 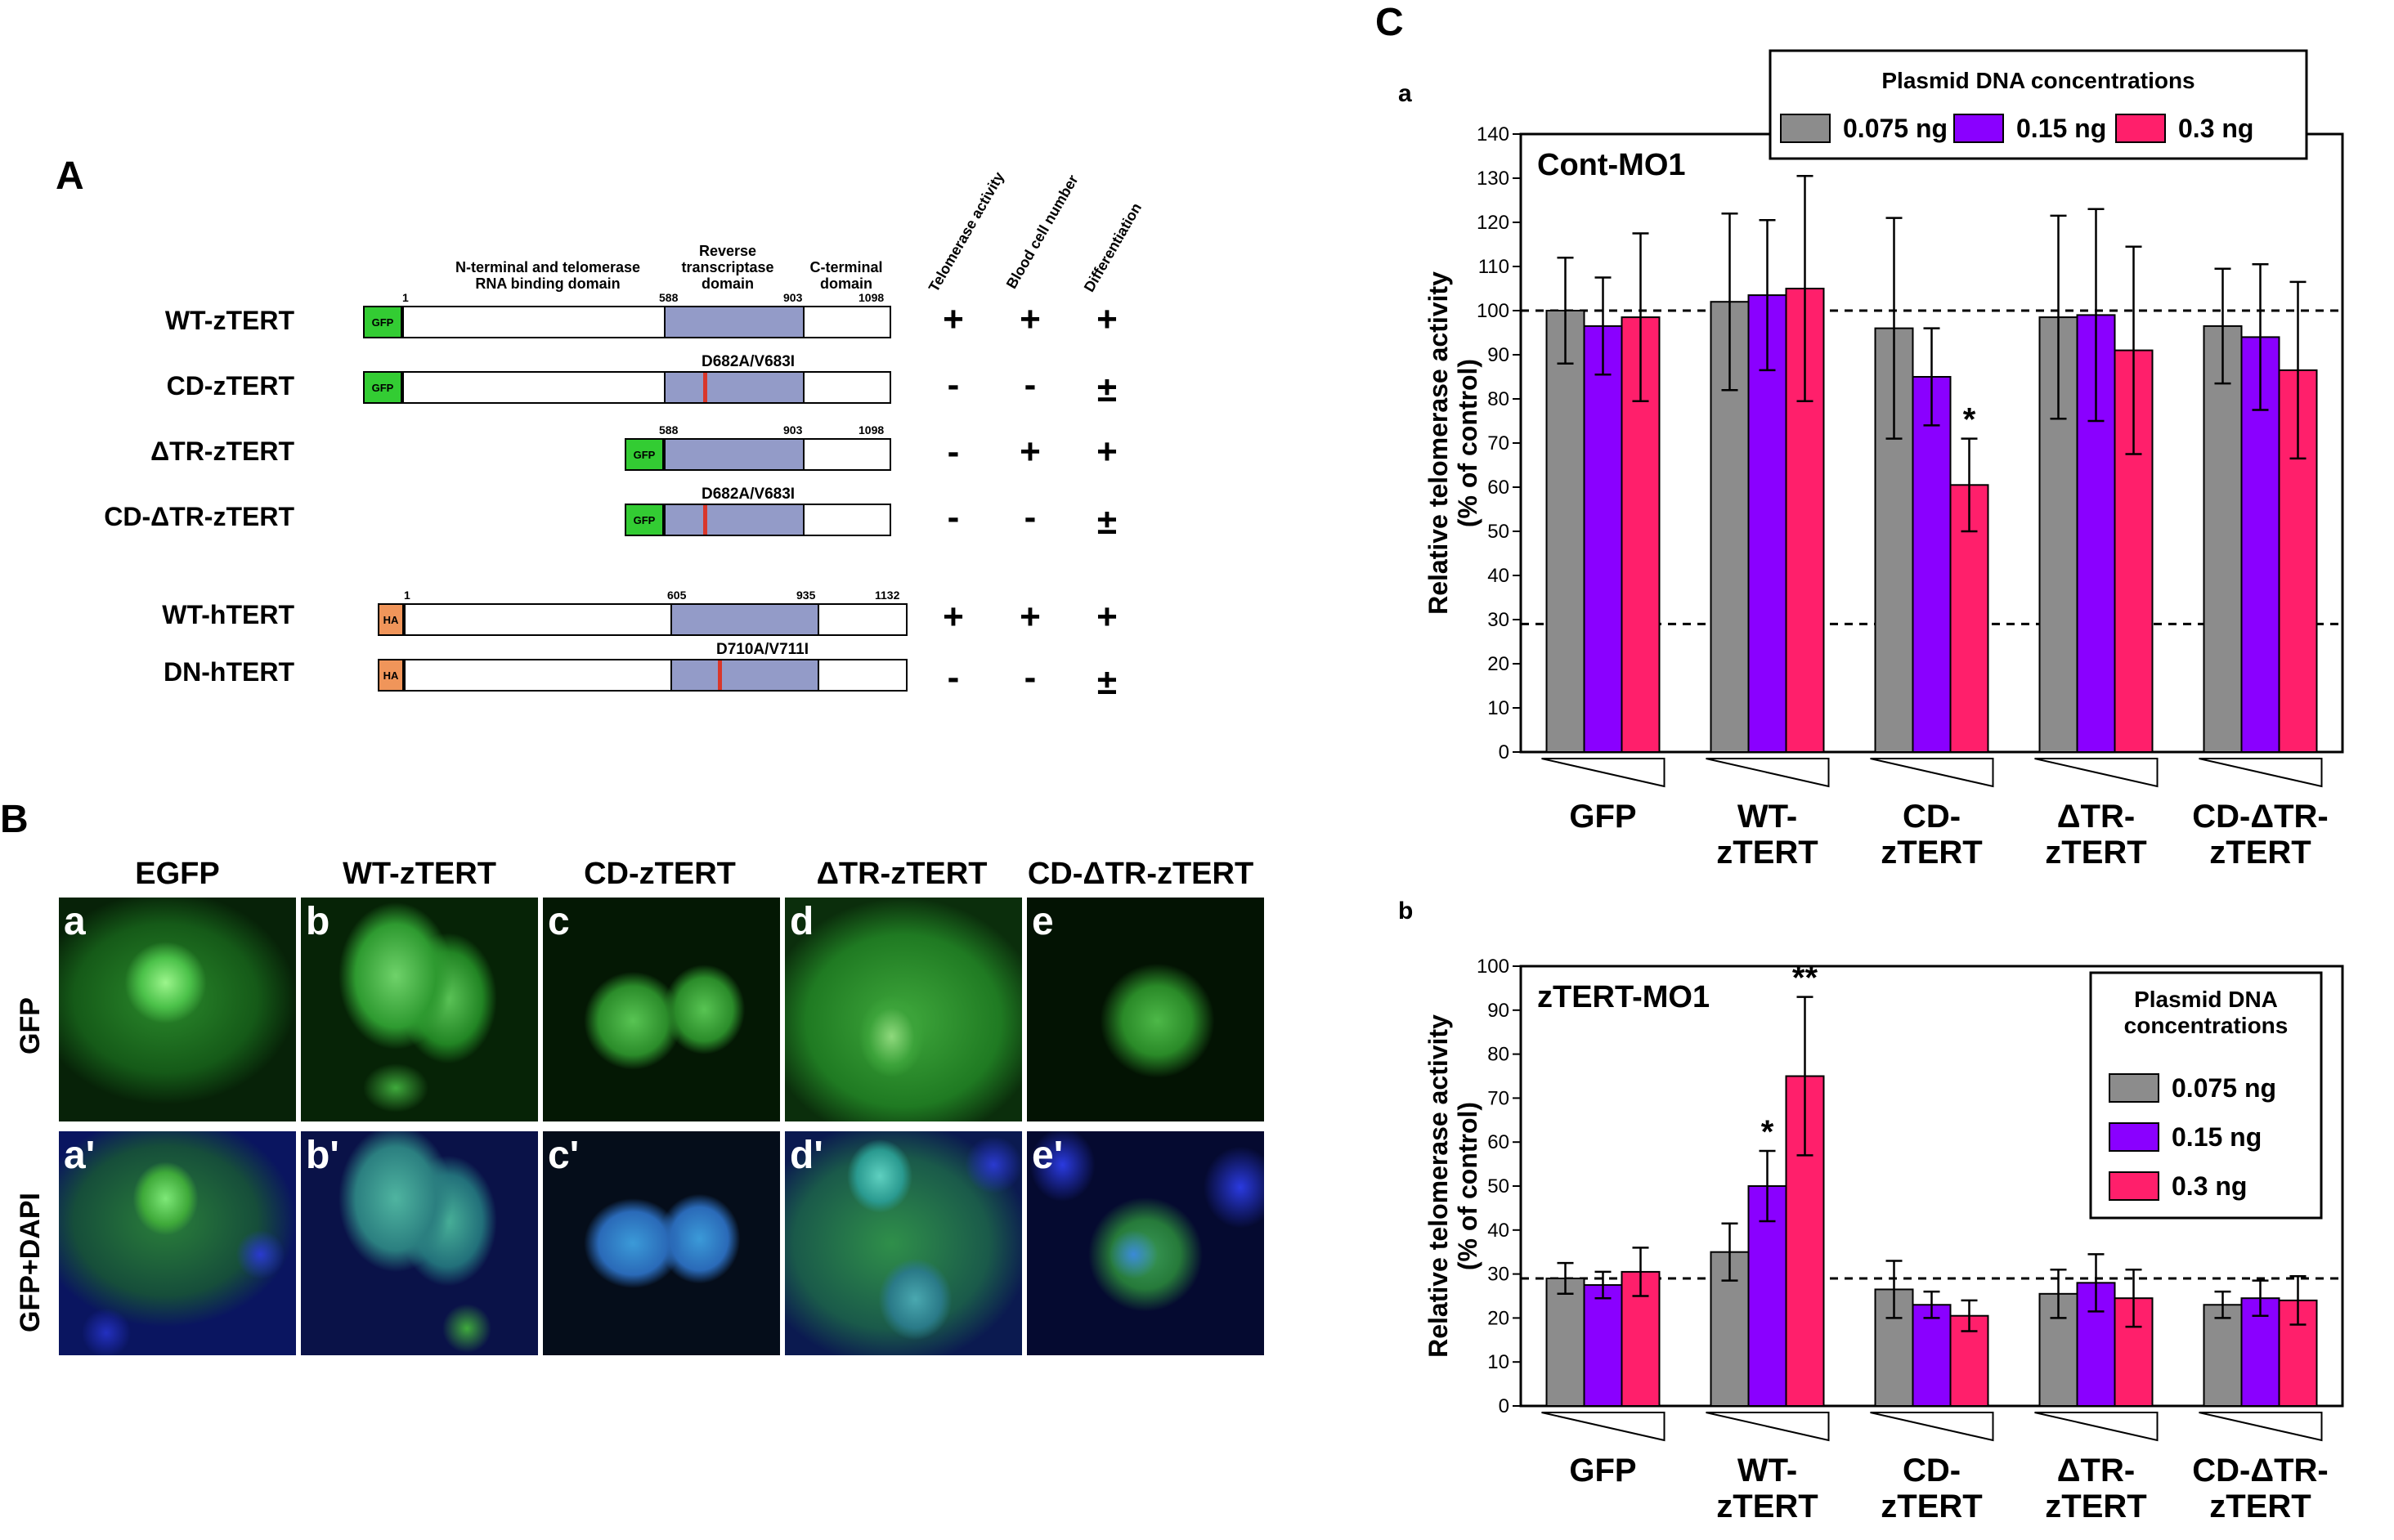 What do you see at coordinates (793, 430) in the screenshot?
I see `position-label: 903` at bounding box center [793, 430].